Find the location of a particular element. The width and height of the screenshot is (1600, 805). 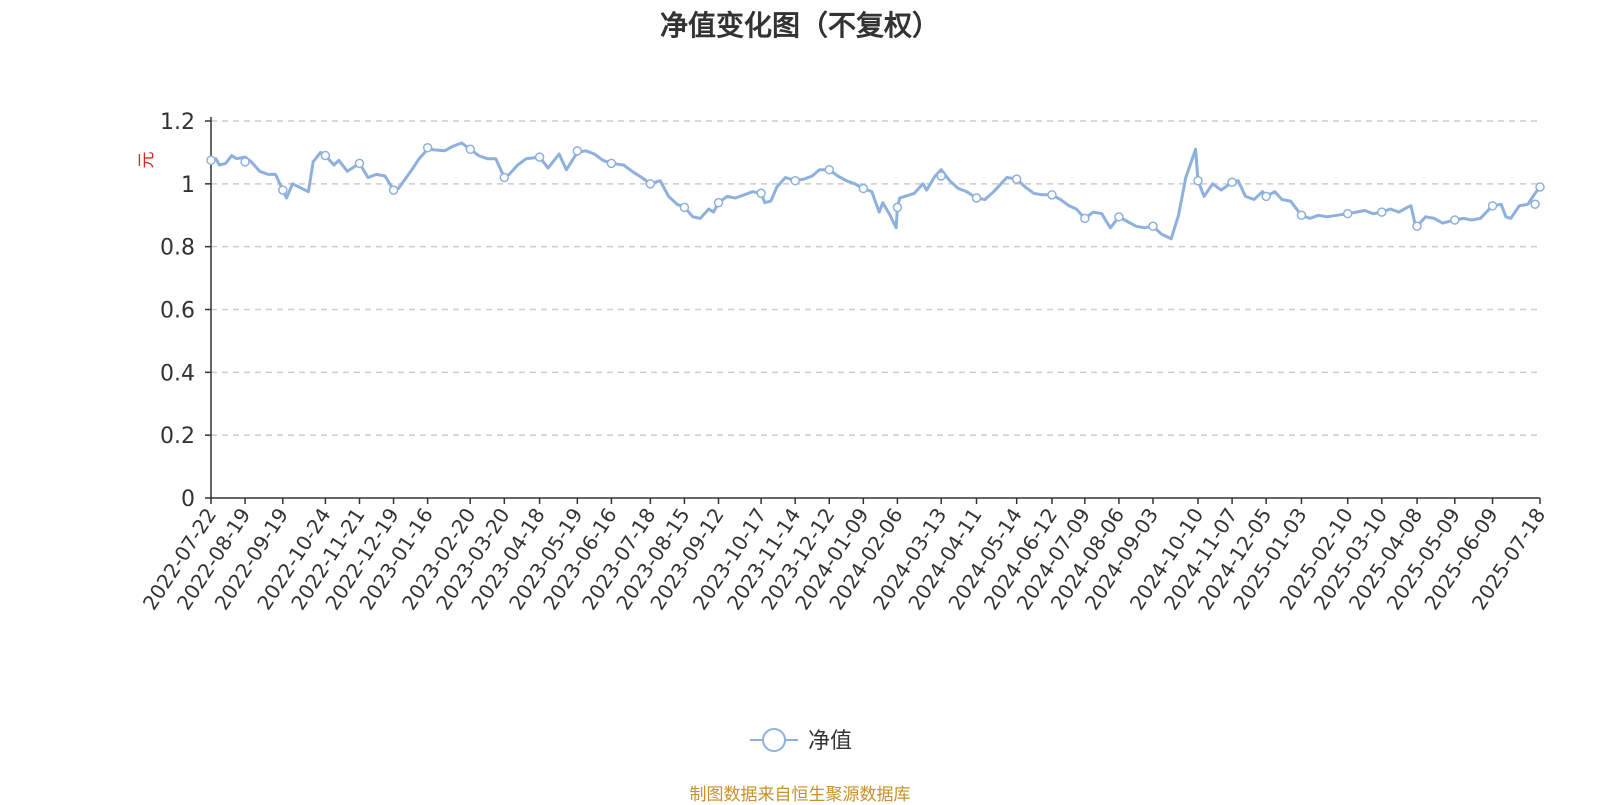

y-tick-label: 0.2 is located at coordinates (177, 436).